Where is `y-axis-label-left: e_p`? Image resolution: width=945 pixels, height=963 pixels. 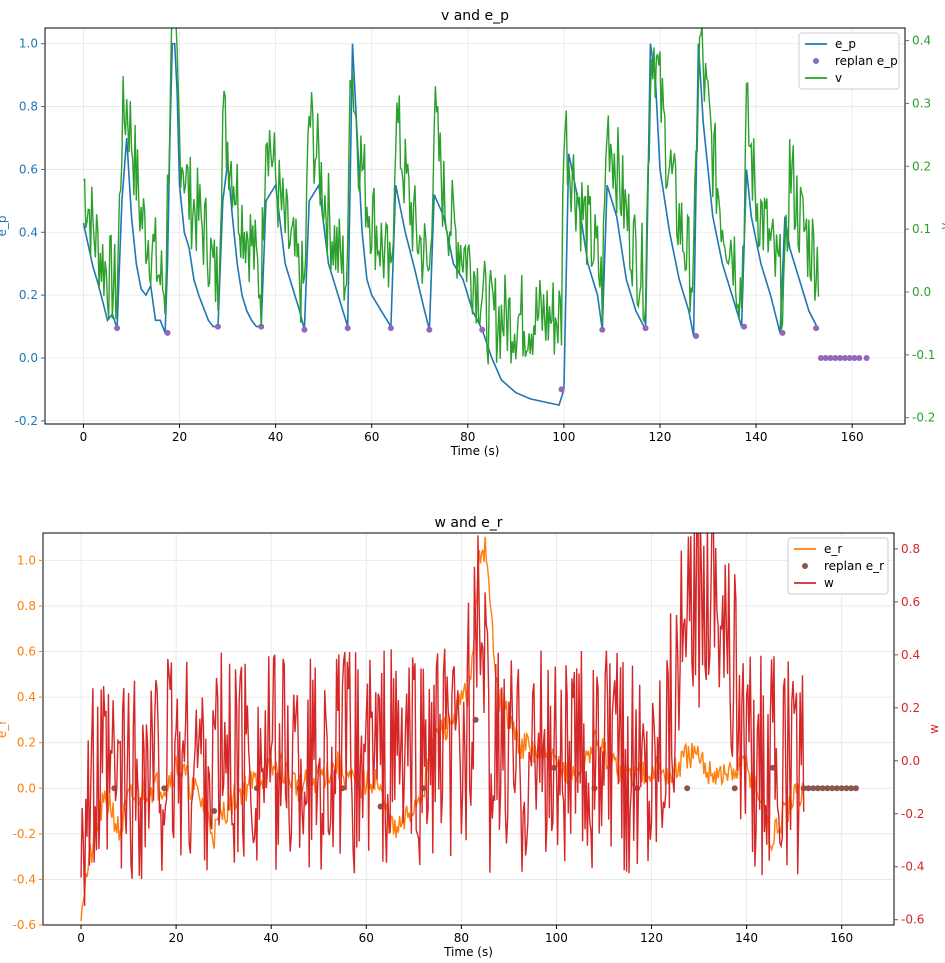
y-axis-label-left: e_p is located at coordinates (4, 226).